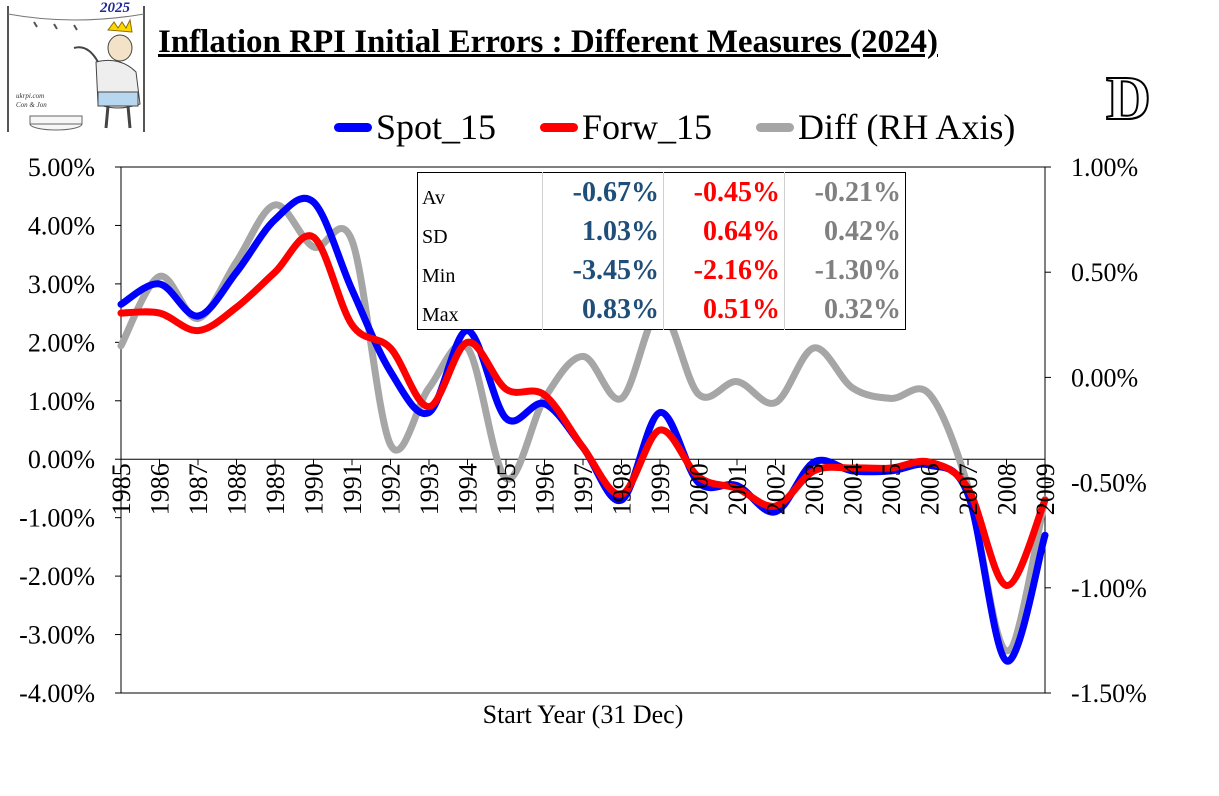 This screenshot has width=1219, height=796. Describe the element at coordinates (545, 489) in the screenshot. I see `x-tick-label: 1996` at that location.